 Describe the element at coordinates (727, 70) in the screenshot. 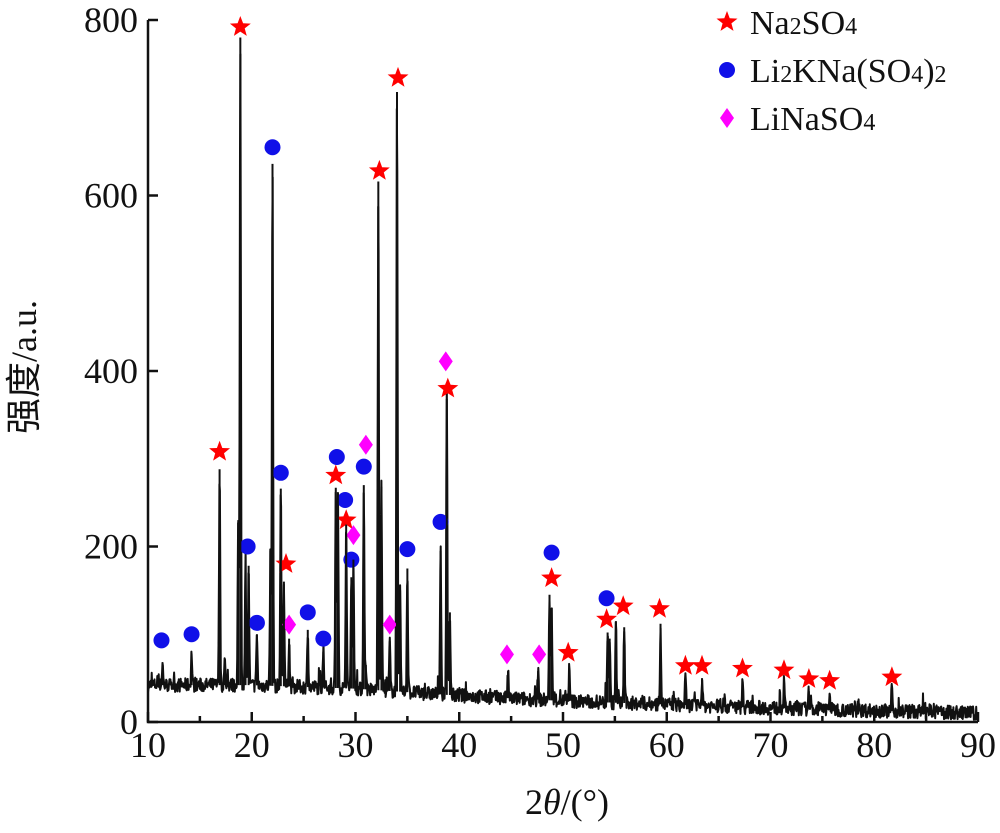

I see `likna-legend-symbol` at that location.